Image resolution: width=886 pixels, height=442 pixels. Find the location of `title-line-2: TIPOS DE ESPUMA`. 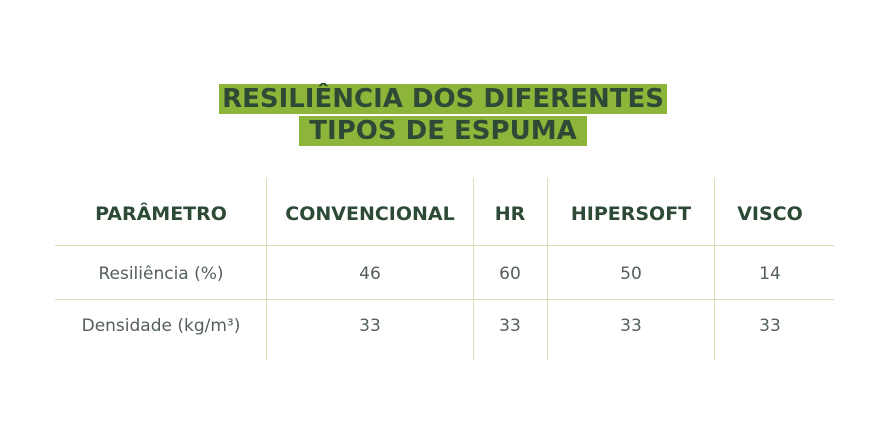

title-line-2: TIPOS DE ESPUMA is located at coordinates (443, 131).